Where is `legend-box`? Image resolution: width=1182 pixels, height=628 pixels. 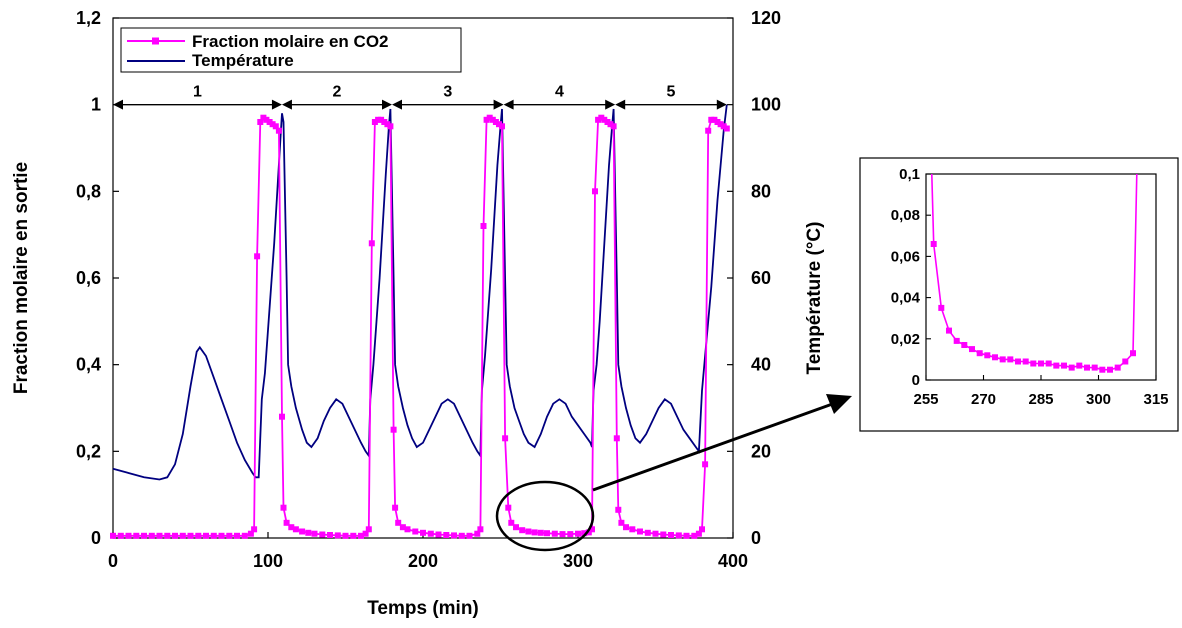
legend-box is located at coordinates (291, 50).